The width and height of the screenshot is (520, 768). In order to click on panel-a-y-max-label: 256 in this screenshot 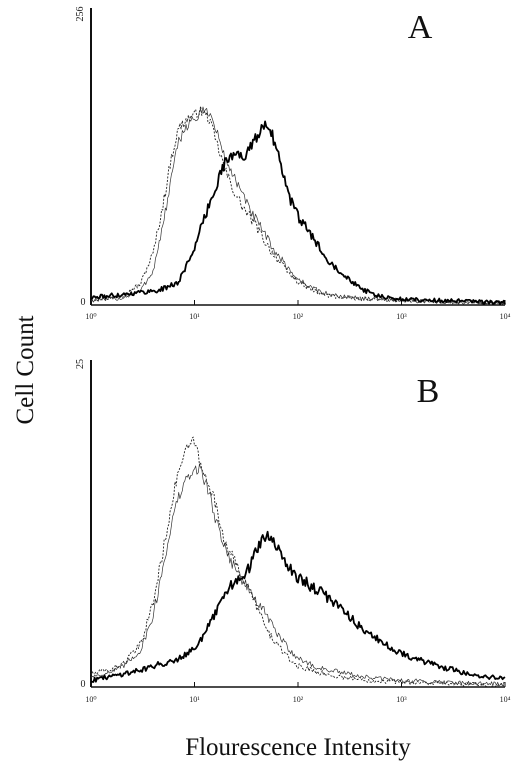, I will do `click(80, 14)`.